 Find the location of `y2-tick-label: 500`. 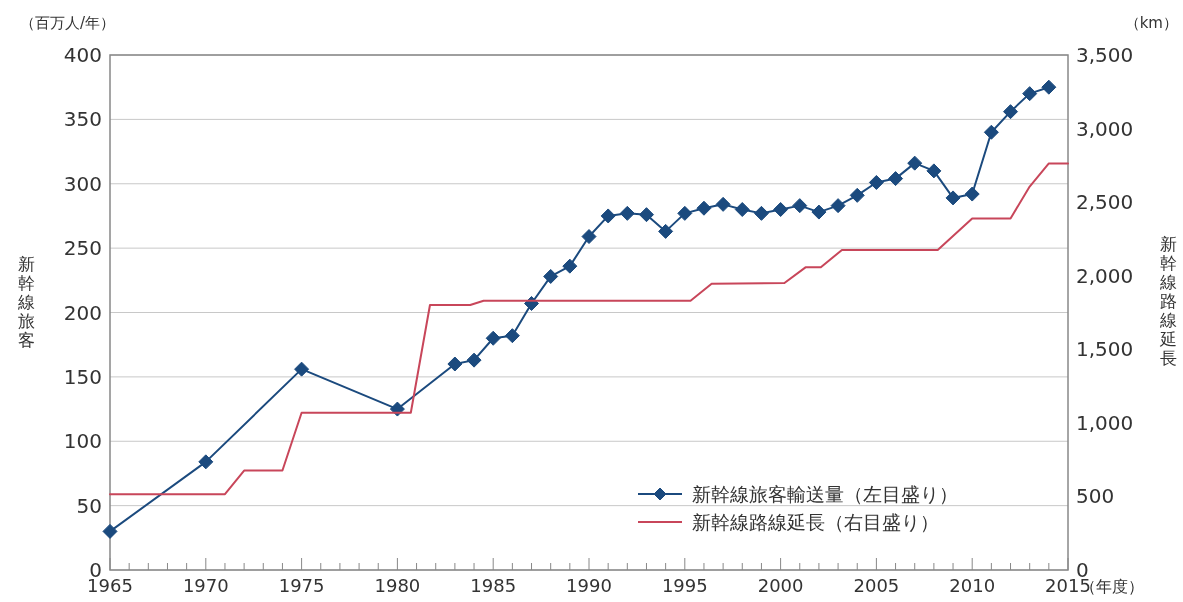

y2-tick-label: 500 is located at coordinates (1095, 496).